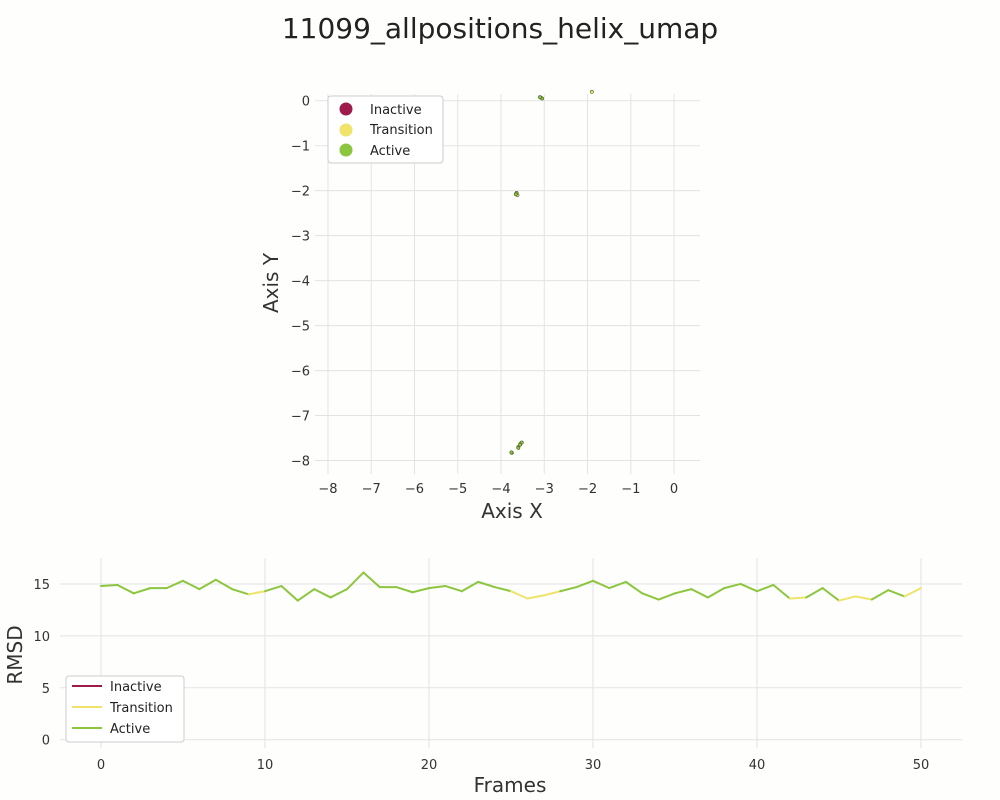 This screenshot has width=1000, height=800. Describe the element at coordinates (41, 663) in the screenshot. I see `rmsd-y-tick-labels: 0 5 10 15` at that location.